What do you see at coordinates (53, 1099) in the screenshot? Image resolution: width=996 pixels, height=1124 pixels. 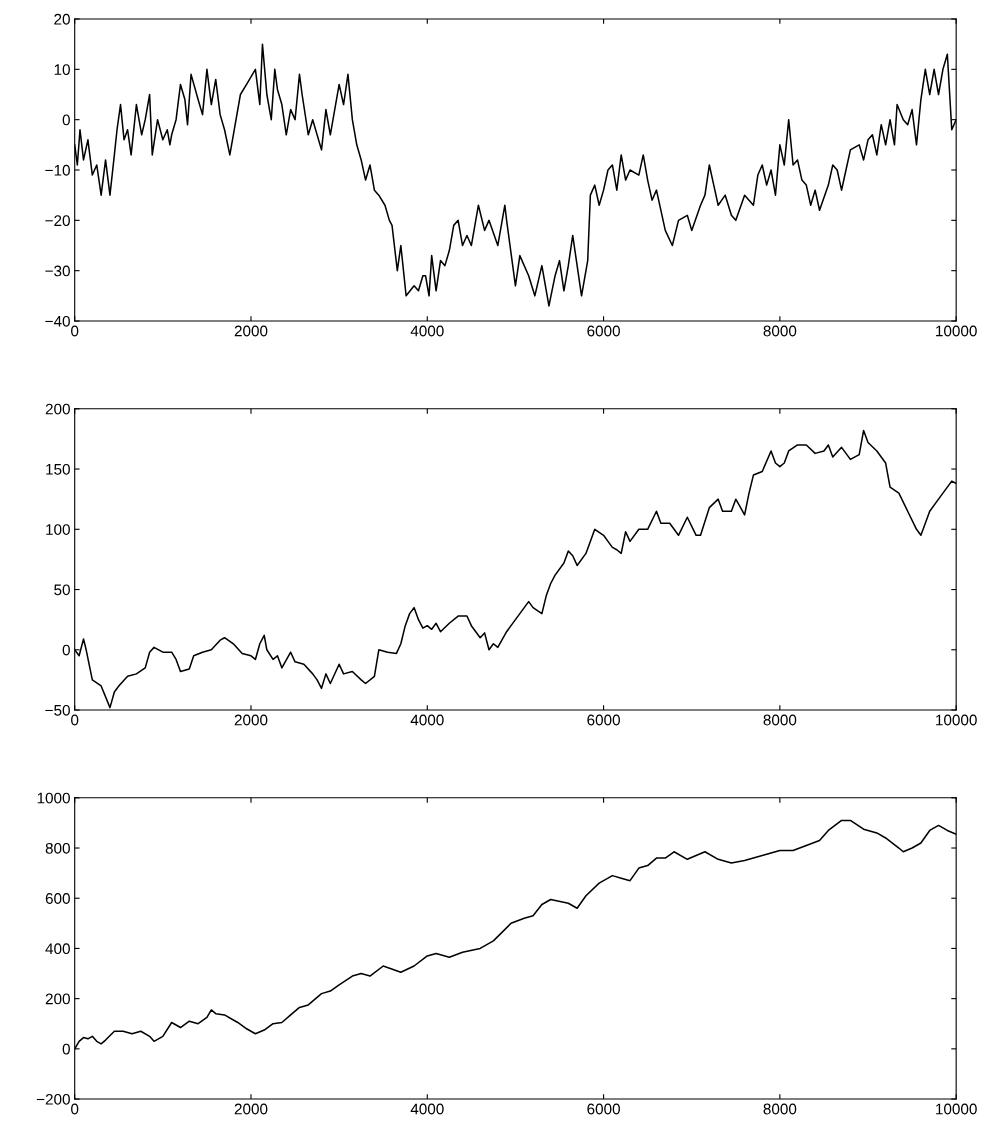 I see `y-tick-label: −200` at bounding box center [53, 1099].